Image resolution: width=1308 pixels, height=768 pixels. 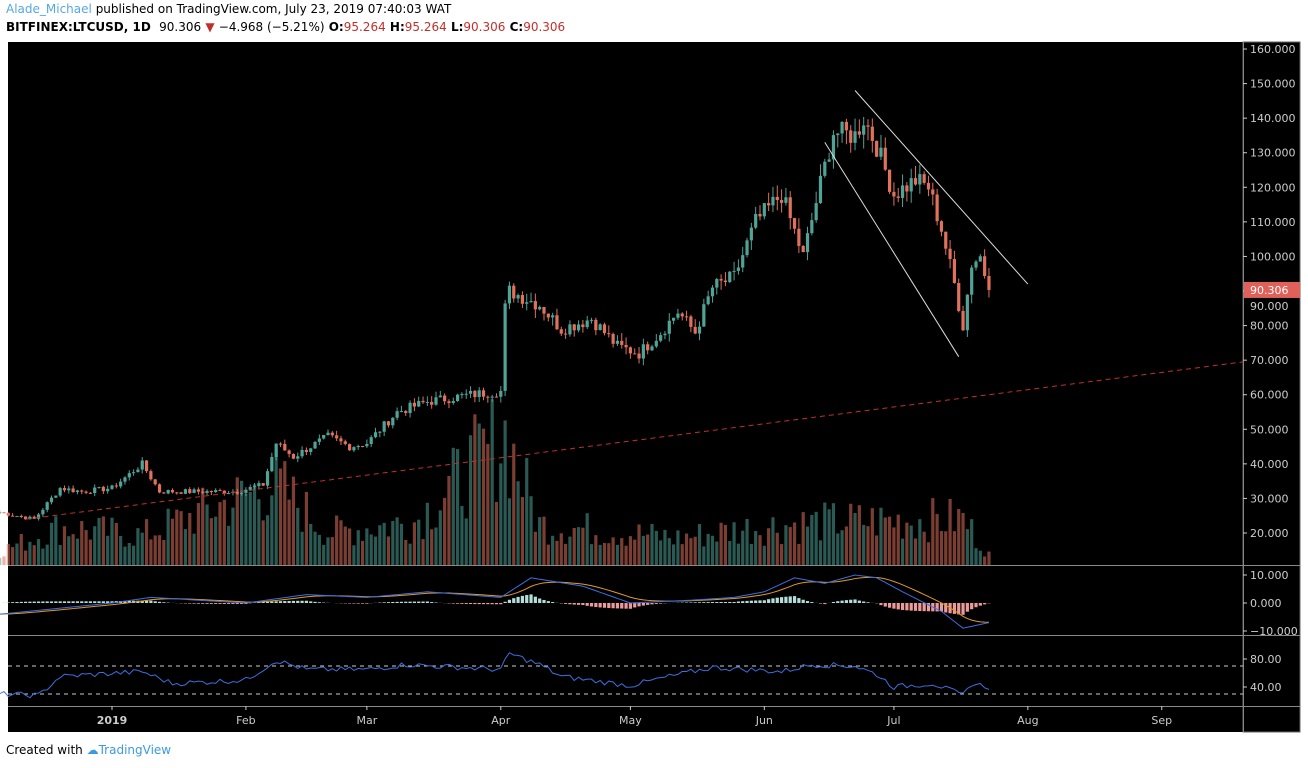 I want to click on time-tick-label: Aug, so click(x=1027, y=720).